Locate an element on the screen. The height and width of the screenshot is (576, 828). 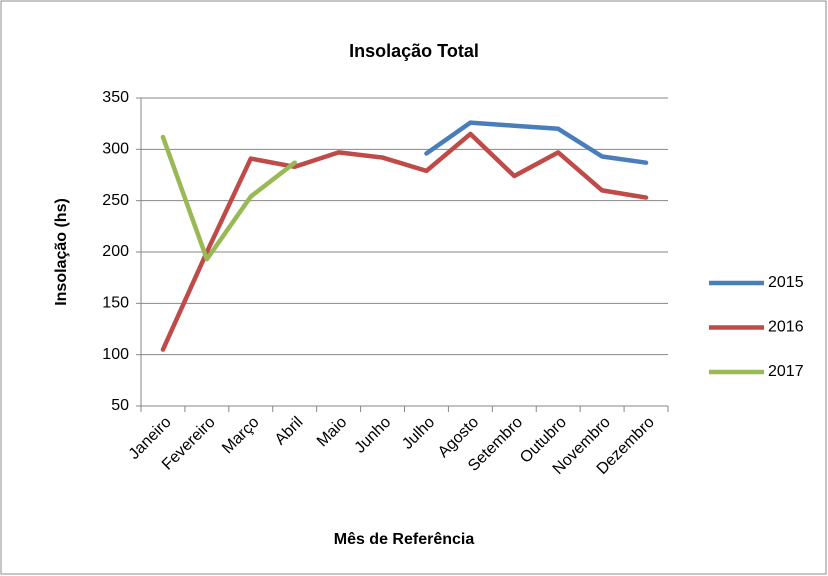
y-tick-label: 350 is located at coordinates (115, 97).